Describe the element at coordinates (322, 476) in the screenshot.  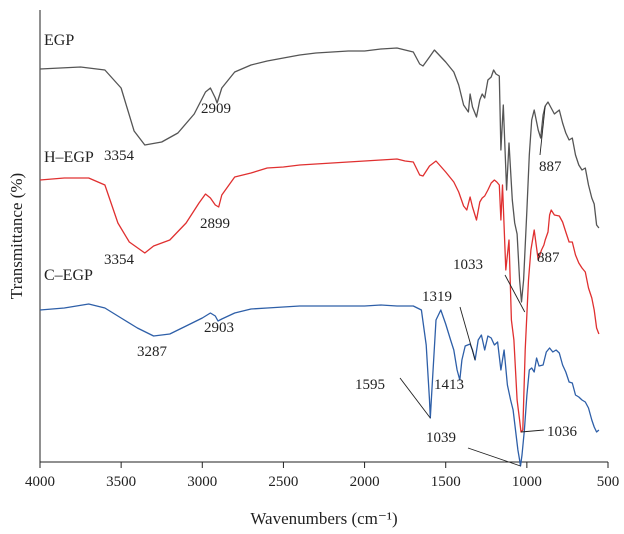
I see `x-ticks: 4000 3500 3000 2500 2000 1500 1000 500` at that location.